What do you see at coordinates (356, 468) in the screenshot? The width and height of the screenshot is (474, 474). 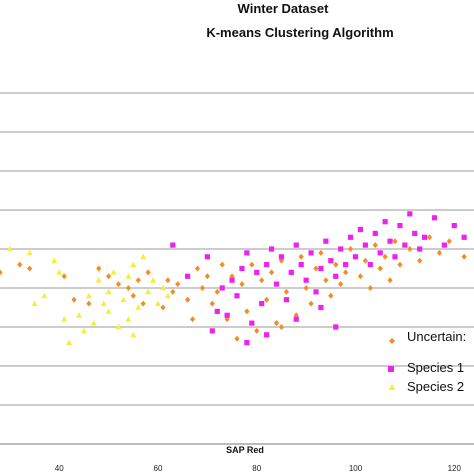 I see `x-tick-label: 100` at bounding box center [356, 468].